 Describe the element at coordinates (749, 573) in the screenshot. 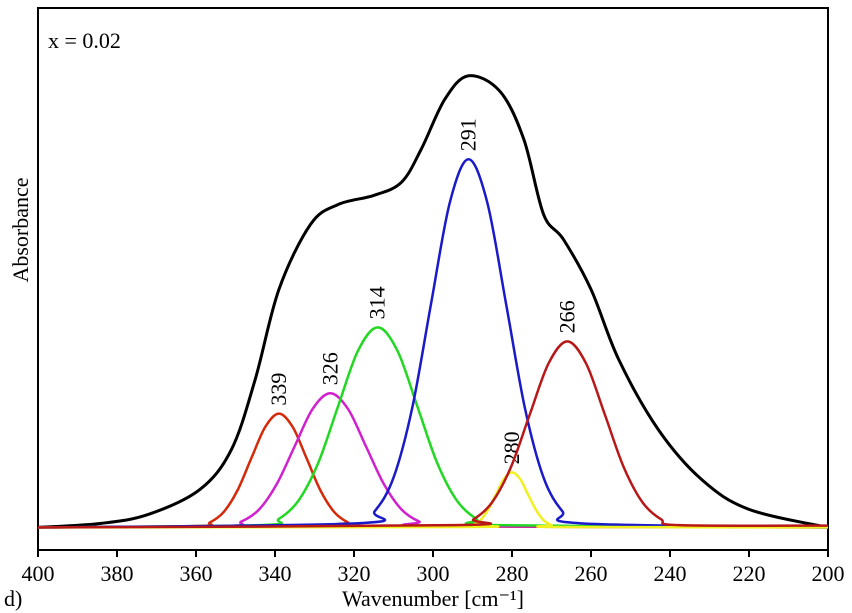

I see `x-tick-label: 220` at that location.